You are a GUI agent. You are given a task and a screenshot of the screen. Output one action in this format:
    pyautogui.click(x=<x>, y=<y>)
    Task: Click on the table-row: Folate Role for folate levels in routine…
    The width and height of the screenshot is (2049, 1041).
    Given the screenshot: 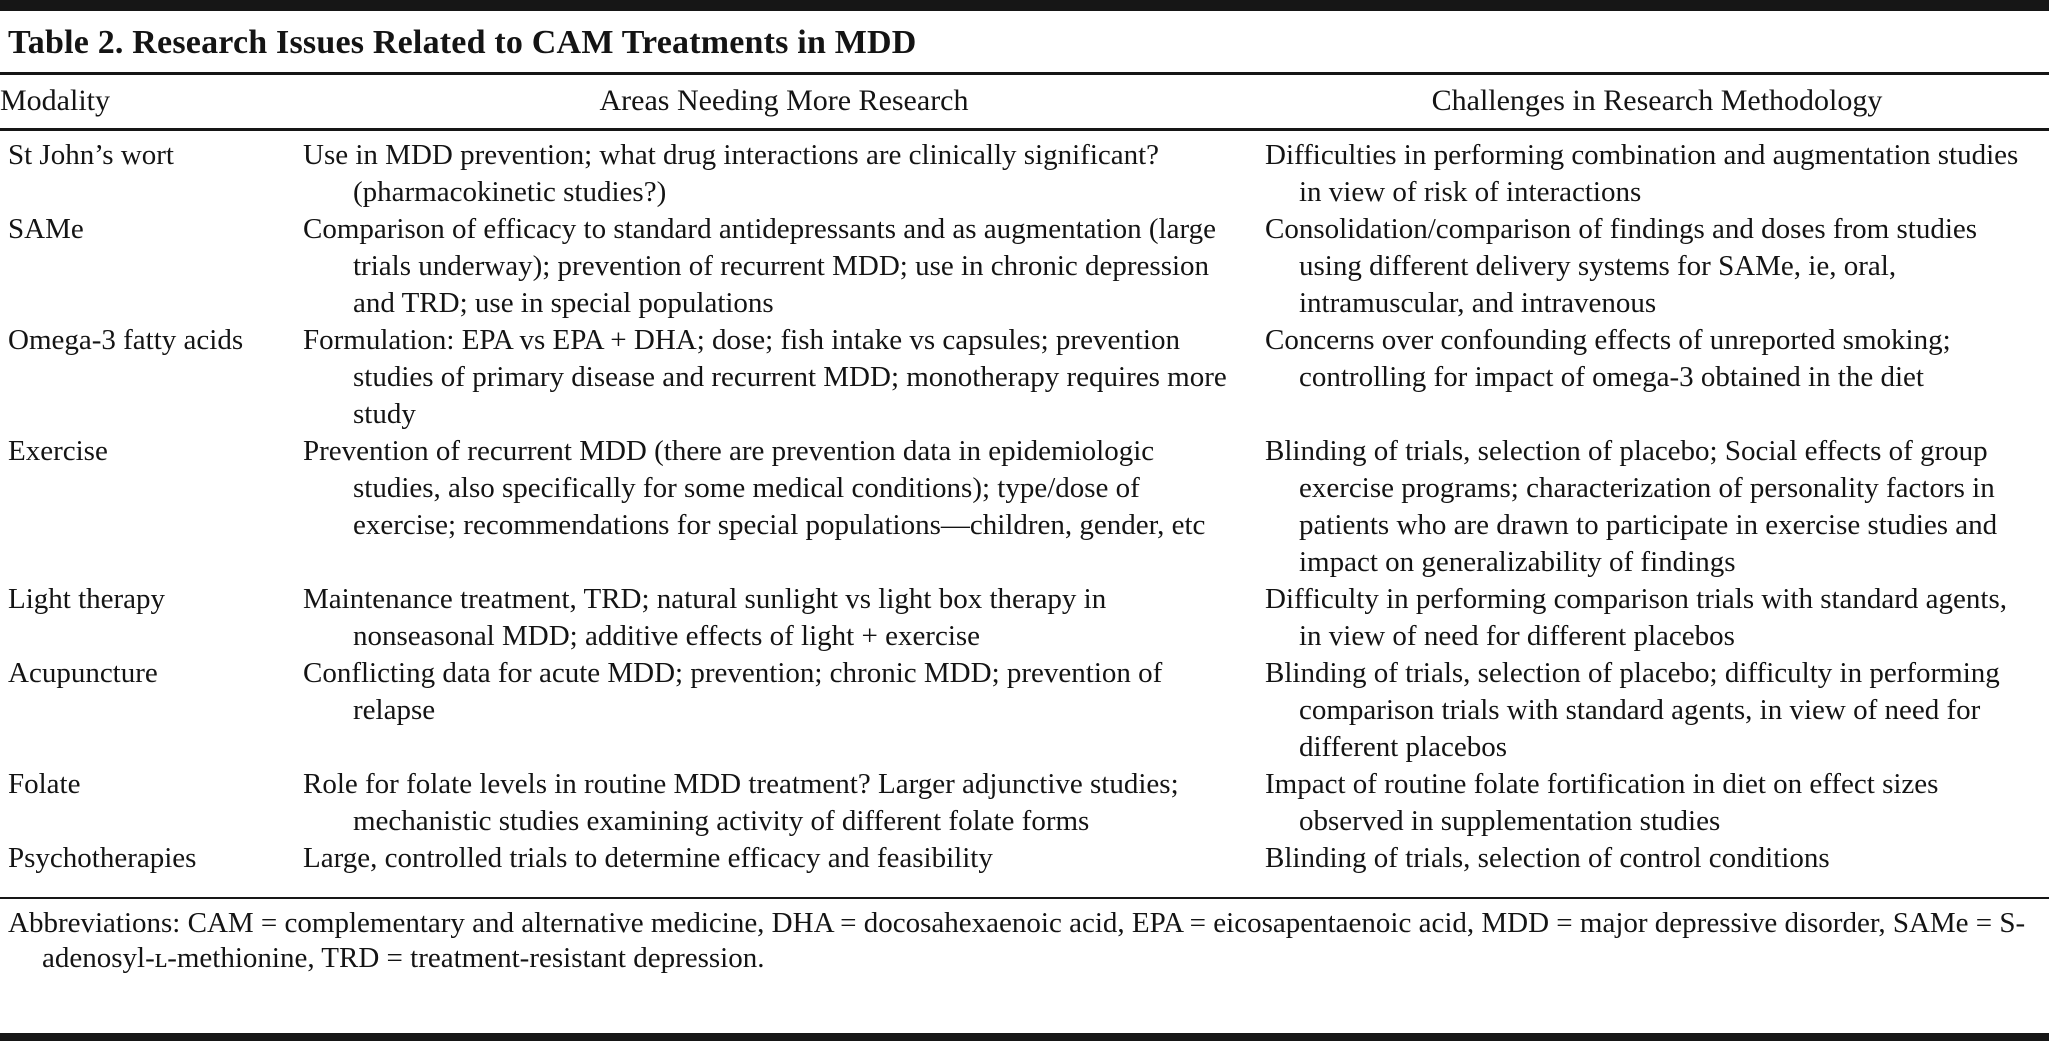 What is the action you would take?
    pyautogui.click(x=1024, y=803)
    